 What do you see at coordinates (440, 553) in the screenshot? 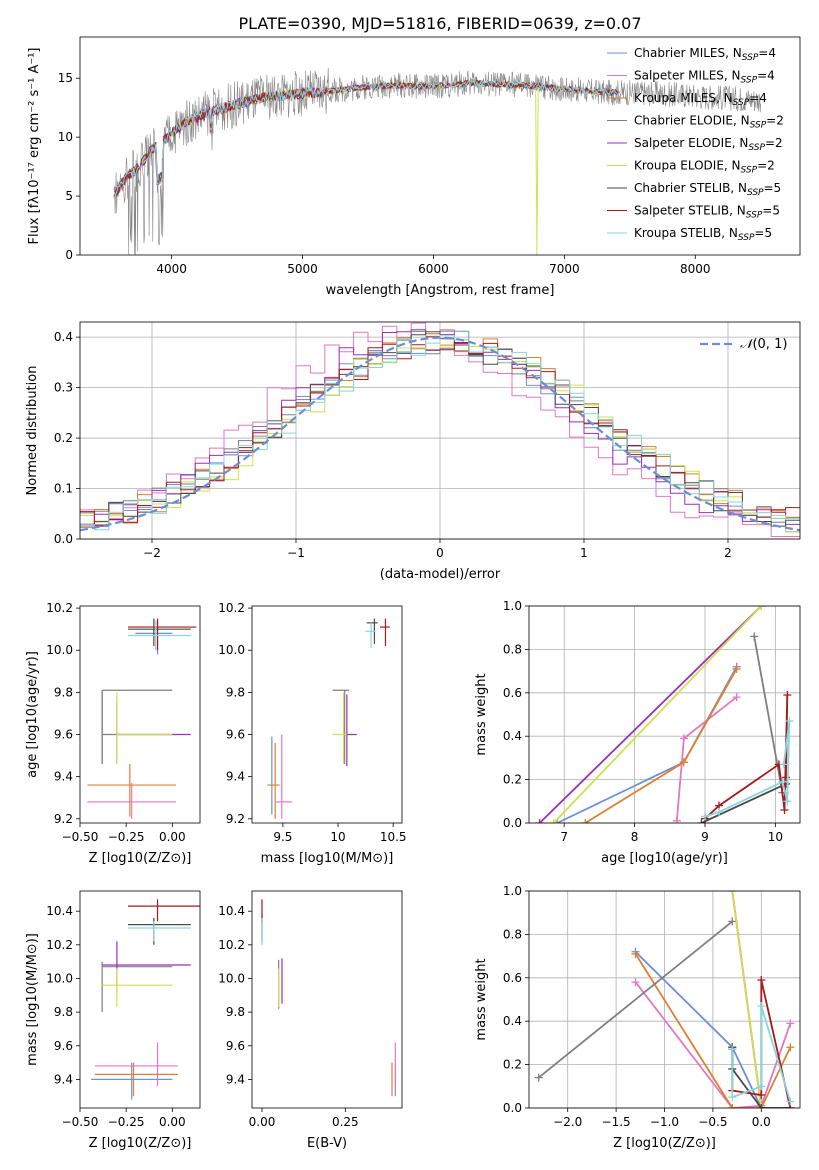
I see `x-tick-label: 0` at bounding box center [440, 553].